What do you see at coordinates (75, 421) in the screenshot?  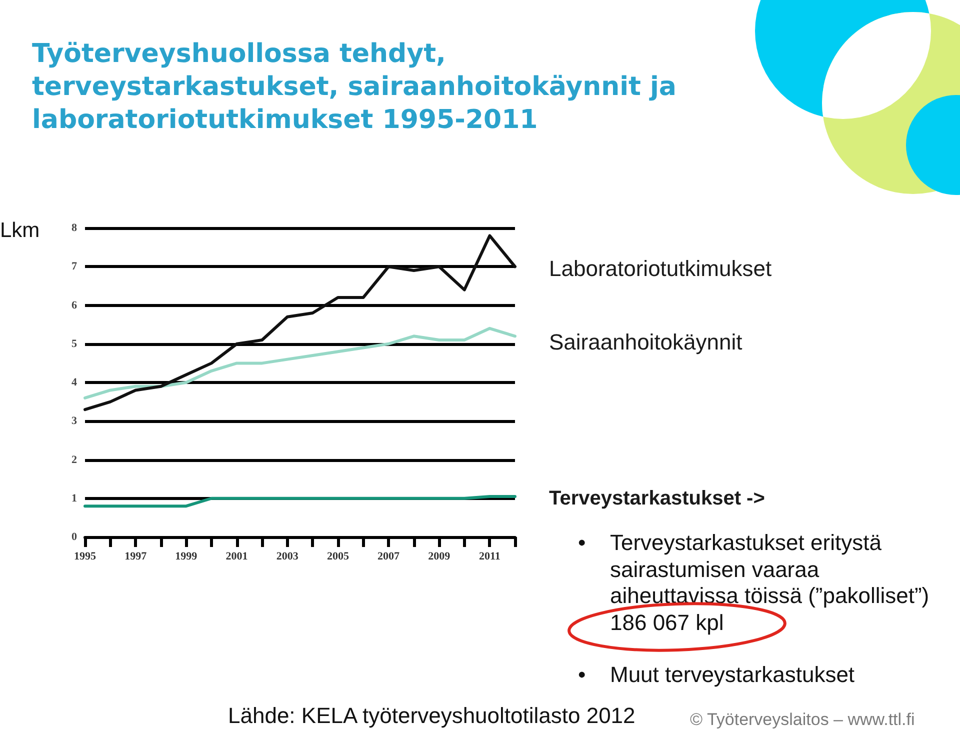 I see `y-tick-label: 3` at bounding box center [75, 421].